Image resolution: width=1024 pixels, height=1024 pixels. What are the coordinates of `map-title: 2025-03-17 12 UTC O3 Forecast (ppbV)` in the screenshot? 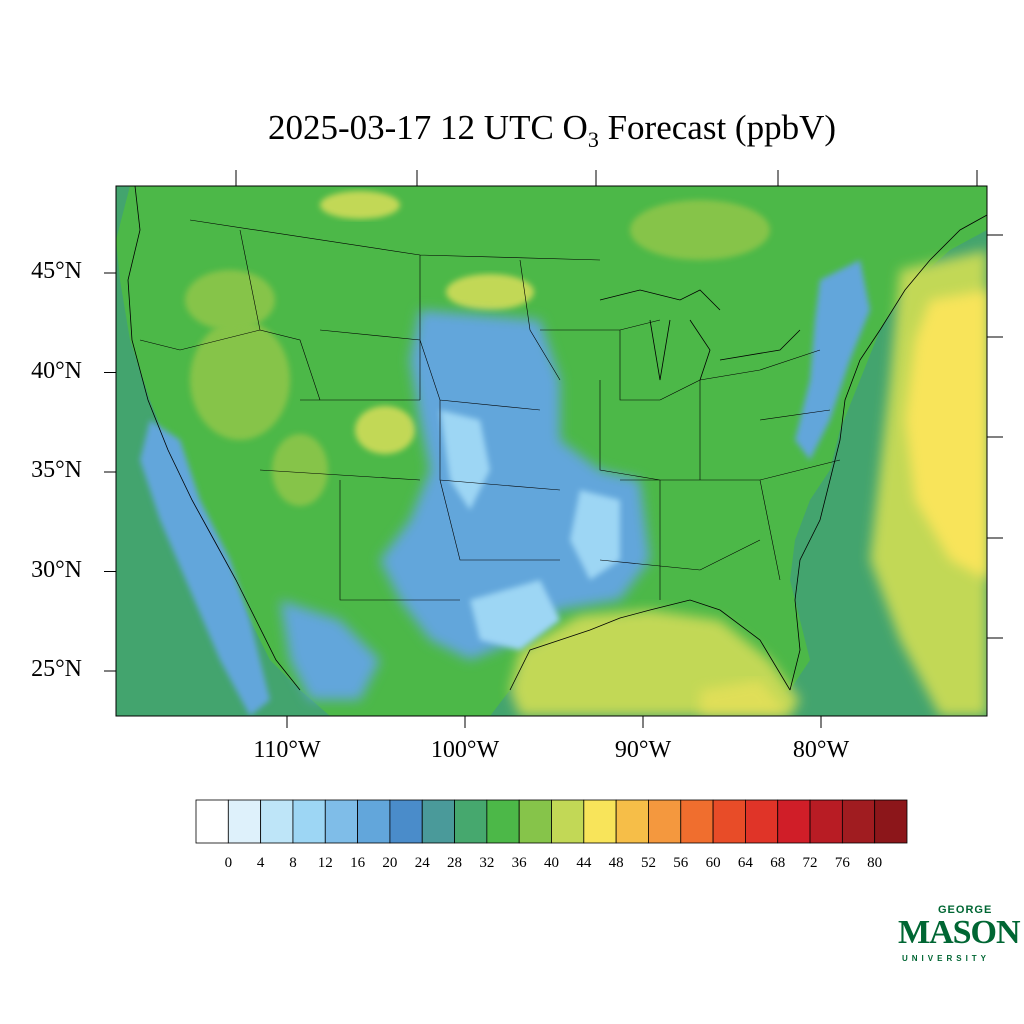 It's located at (512, 130).